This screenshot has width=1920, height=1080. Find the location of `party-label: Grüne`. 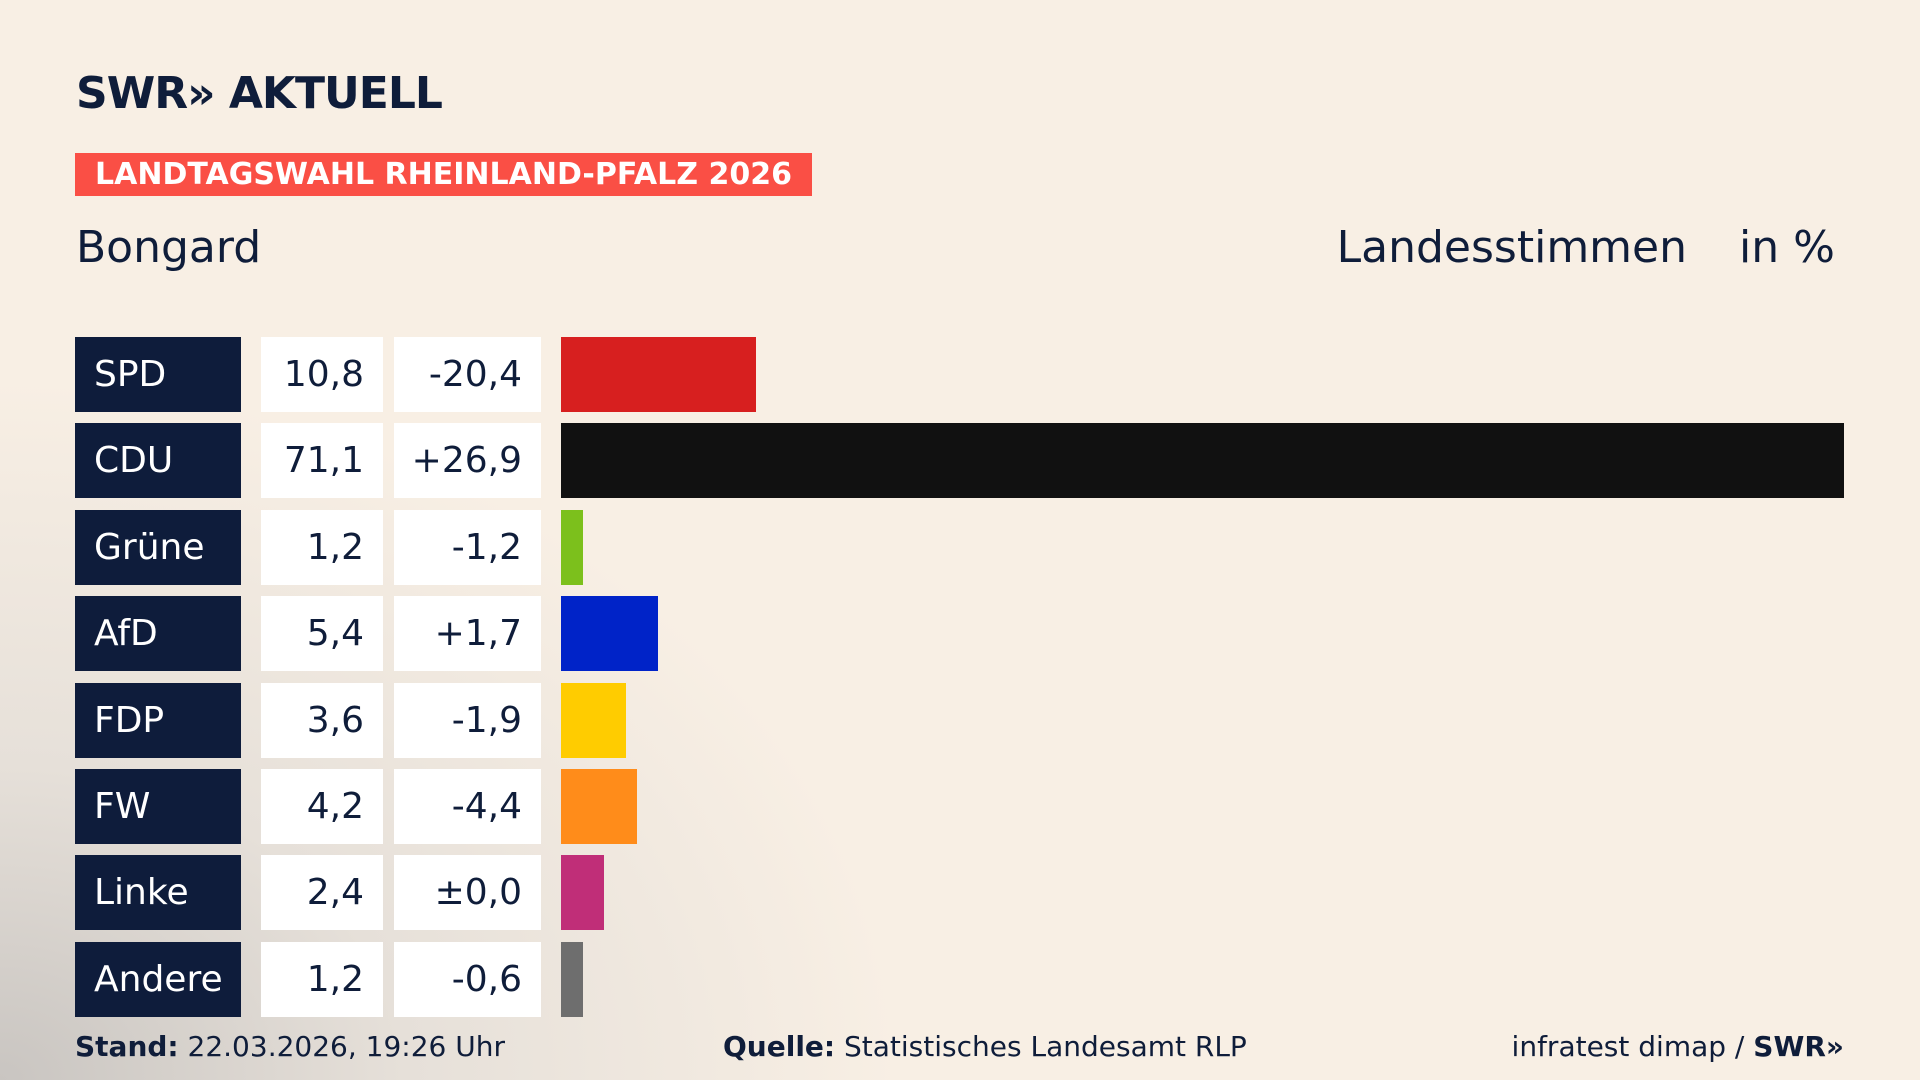

party-label: Grüne is located at coordinates (158, 547).